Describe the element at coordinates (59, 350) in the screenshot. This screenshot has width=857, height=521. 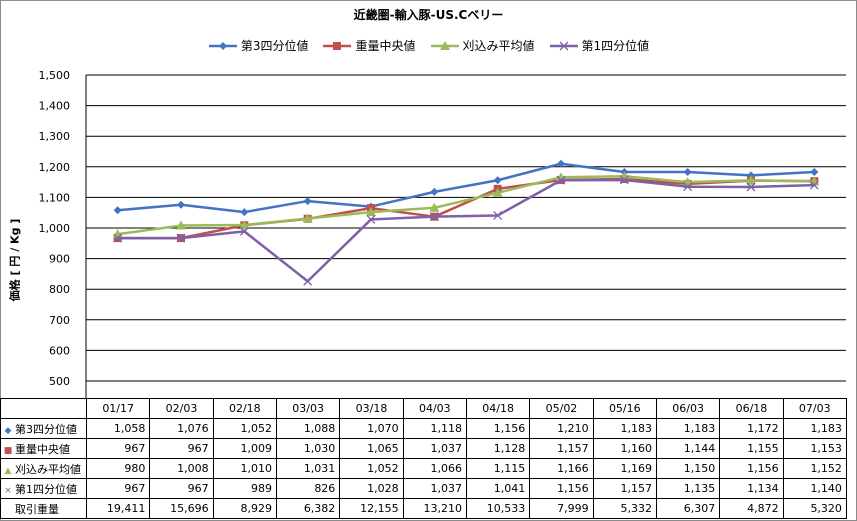
I see `y-tick-label: 600` at that location.